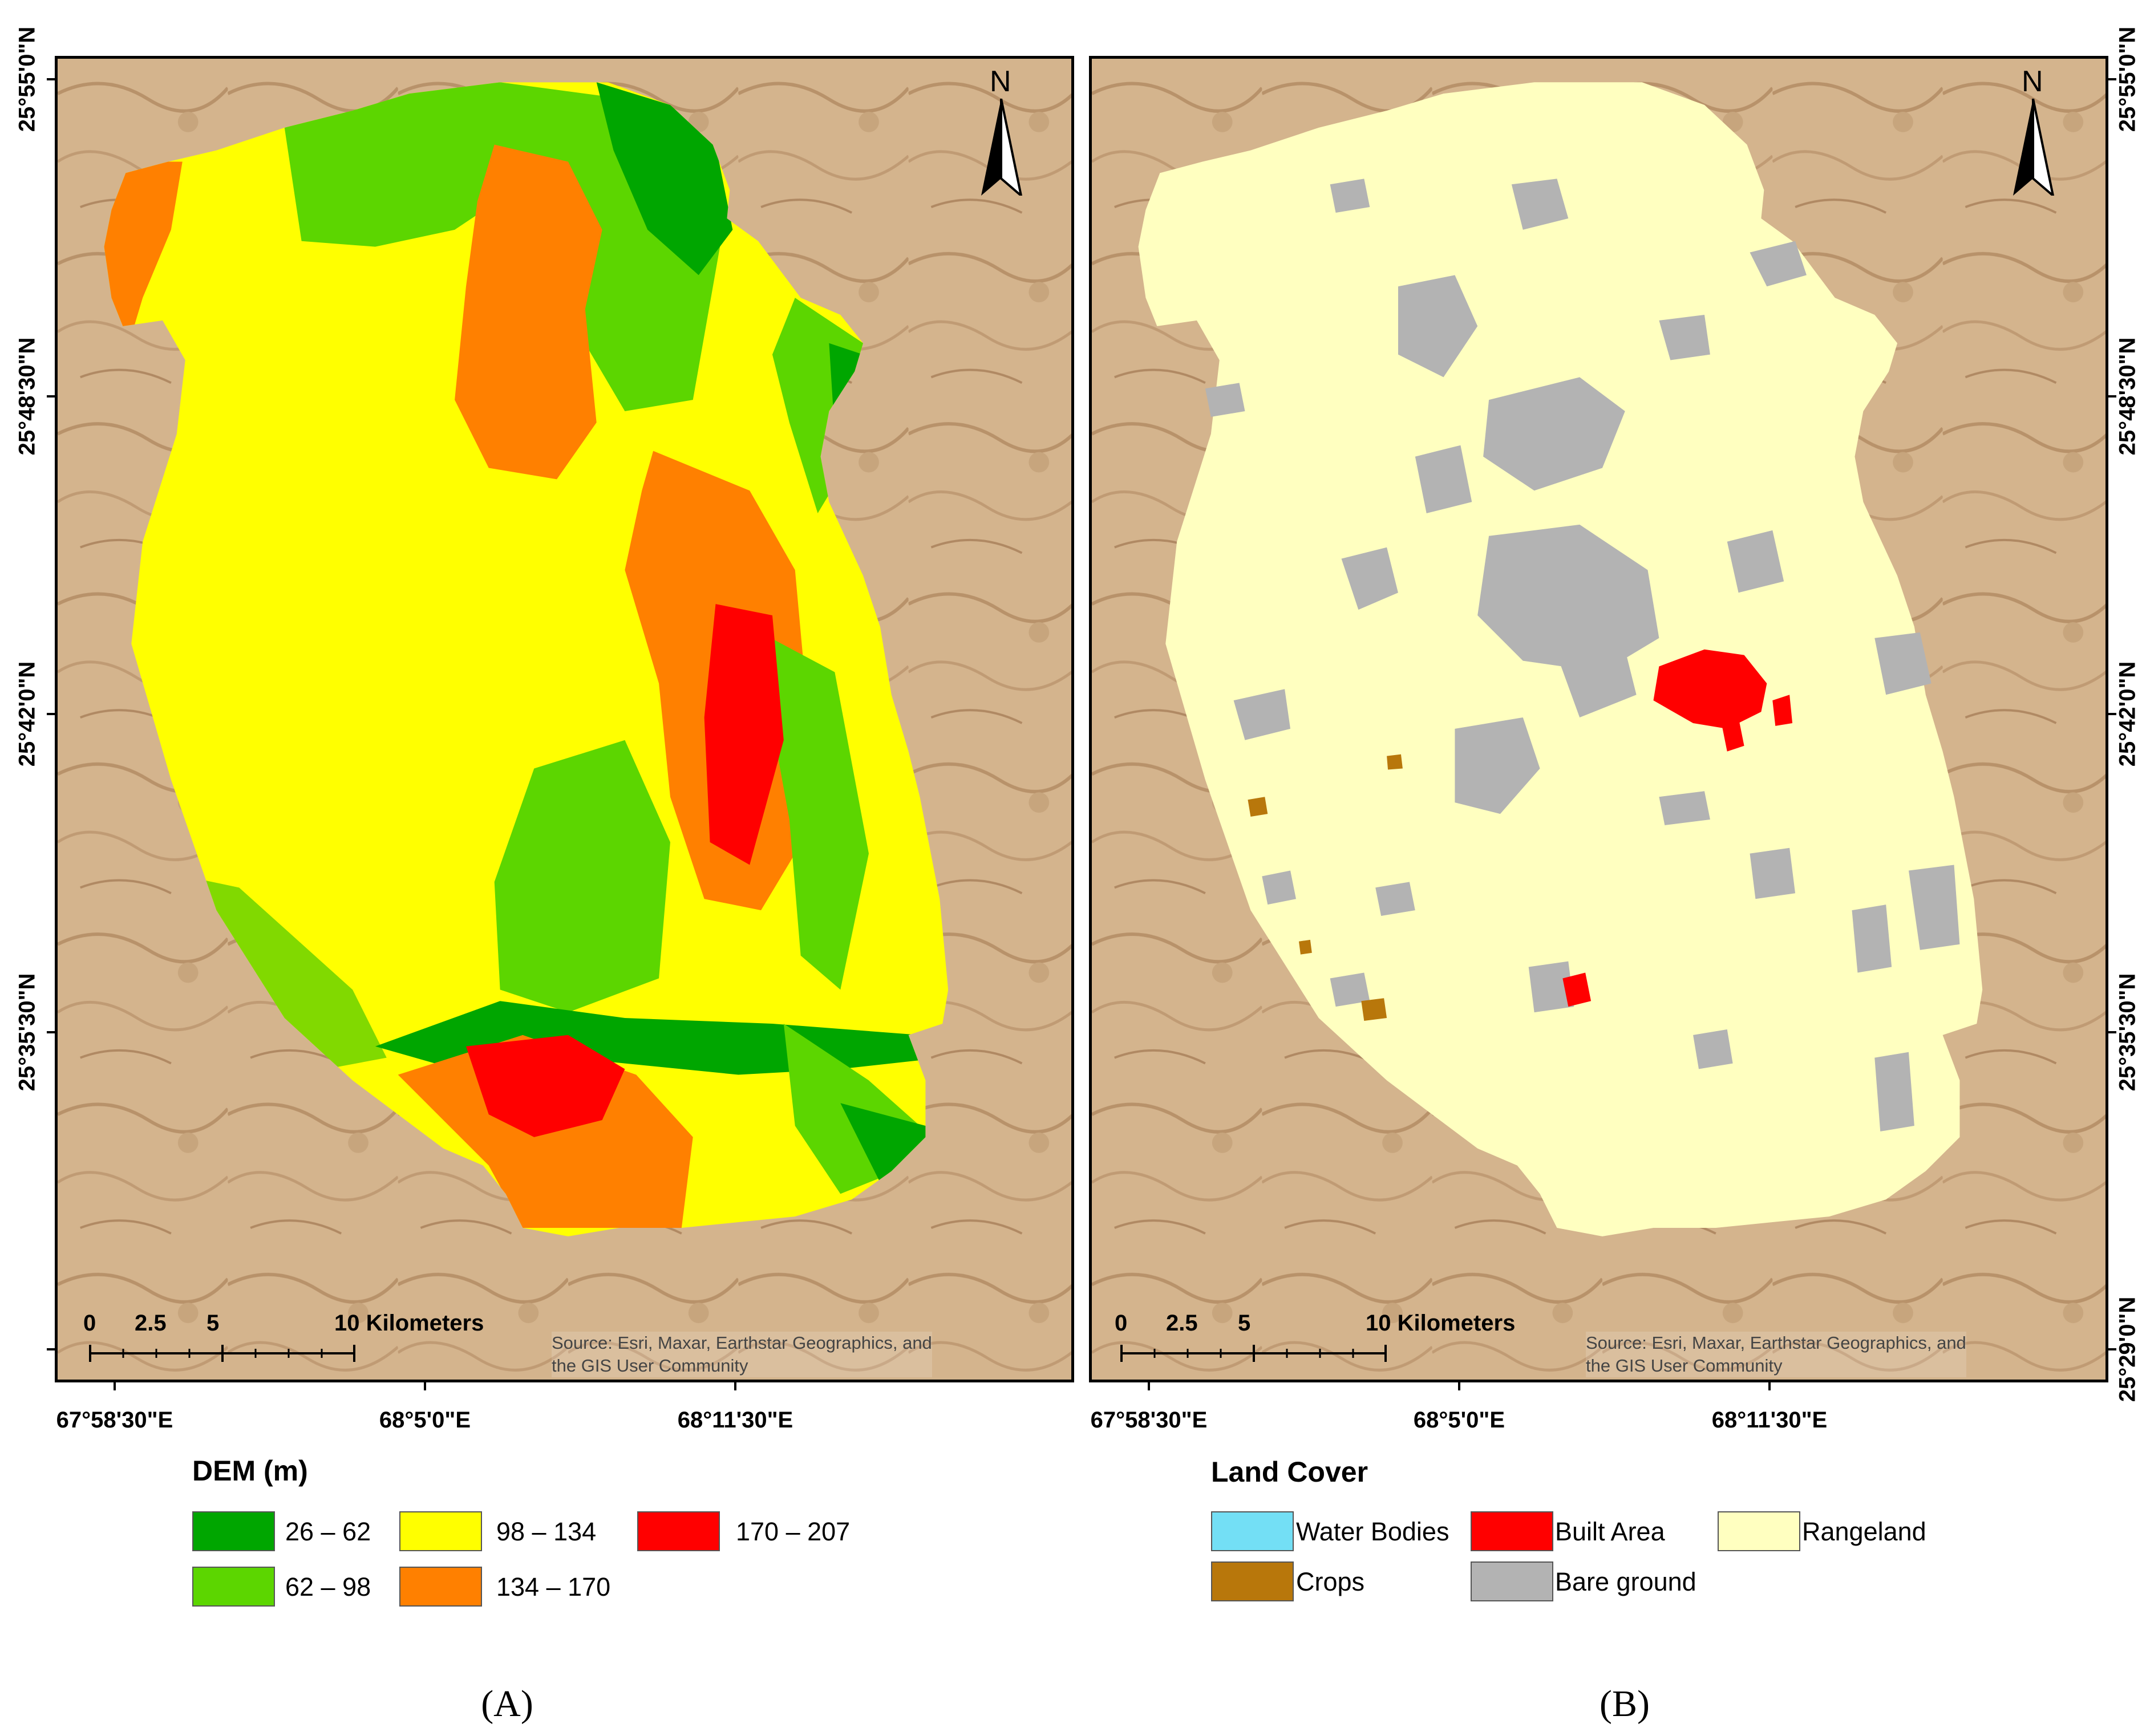 The image size is (2142, 1736). Describe the element at coordinates (250, 1471) in the screenshot. I see `legend-title: DEM (m)` at that location.